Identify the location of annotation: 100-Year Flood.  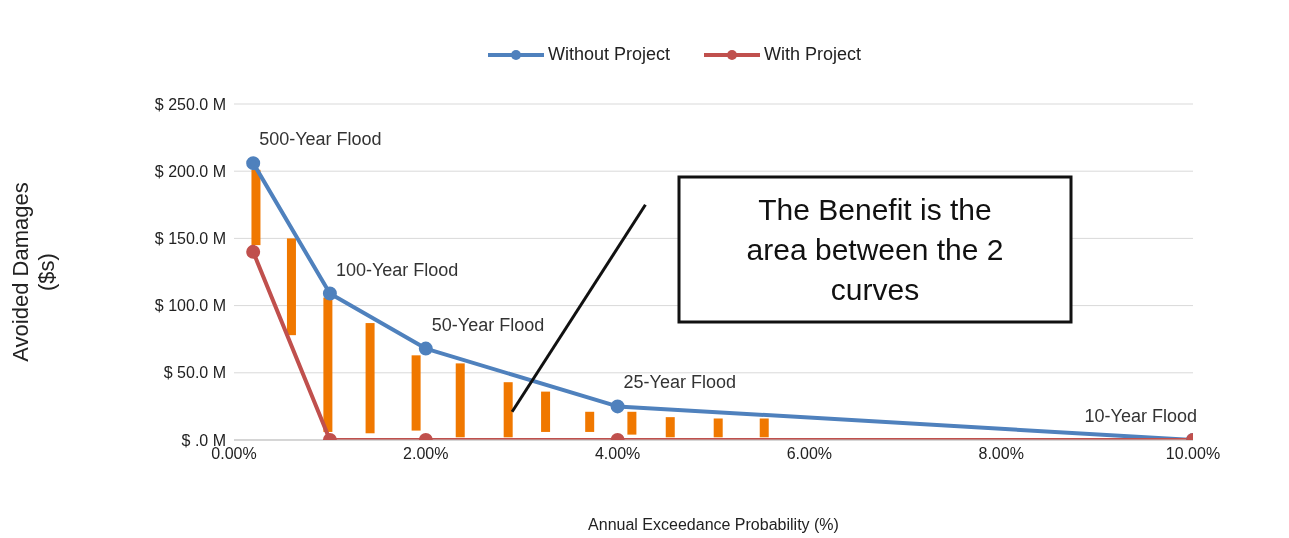
(397, 269).